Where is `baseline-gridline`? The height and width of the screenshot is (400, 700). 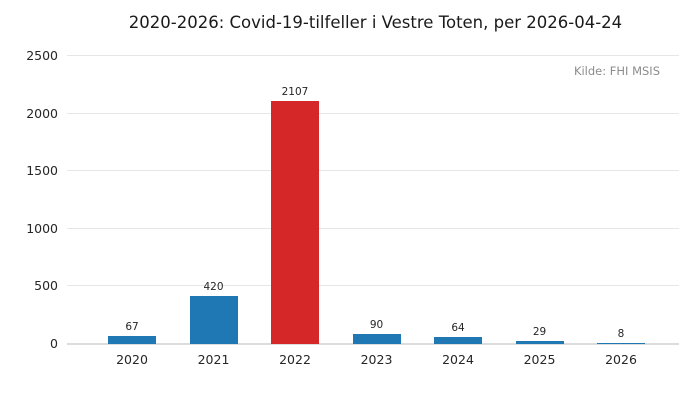 baseline-gridline is located at coordinates (373, 344).